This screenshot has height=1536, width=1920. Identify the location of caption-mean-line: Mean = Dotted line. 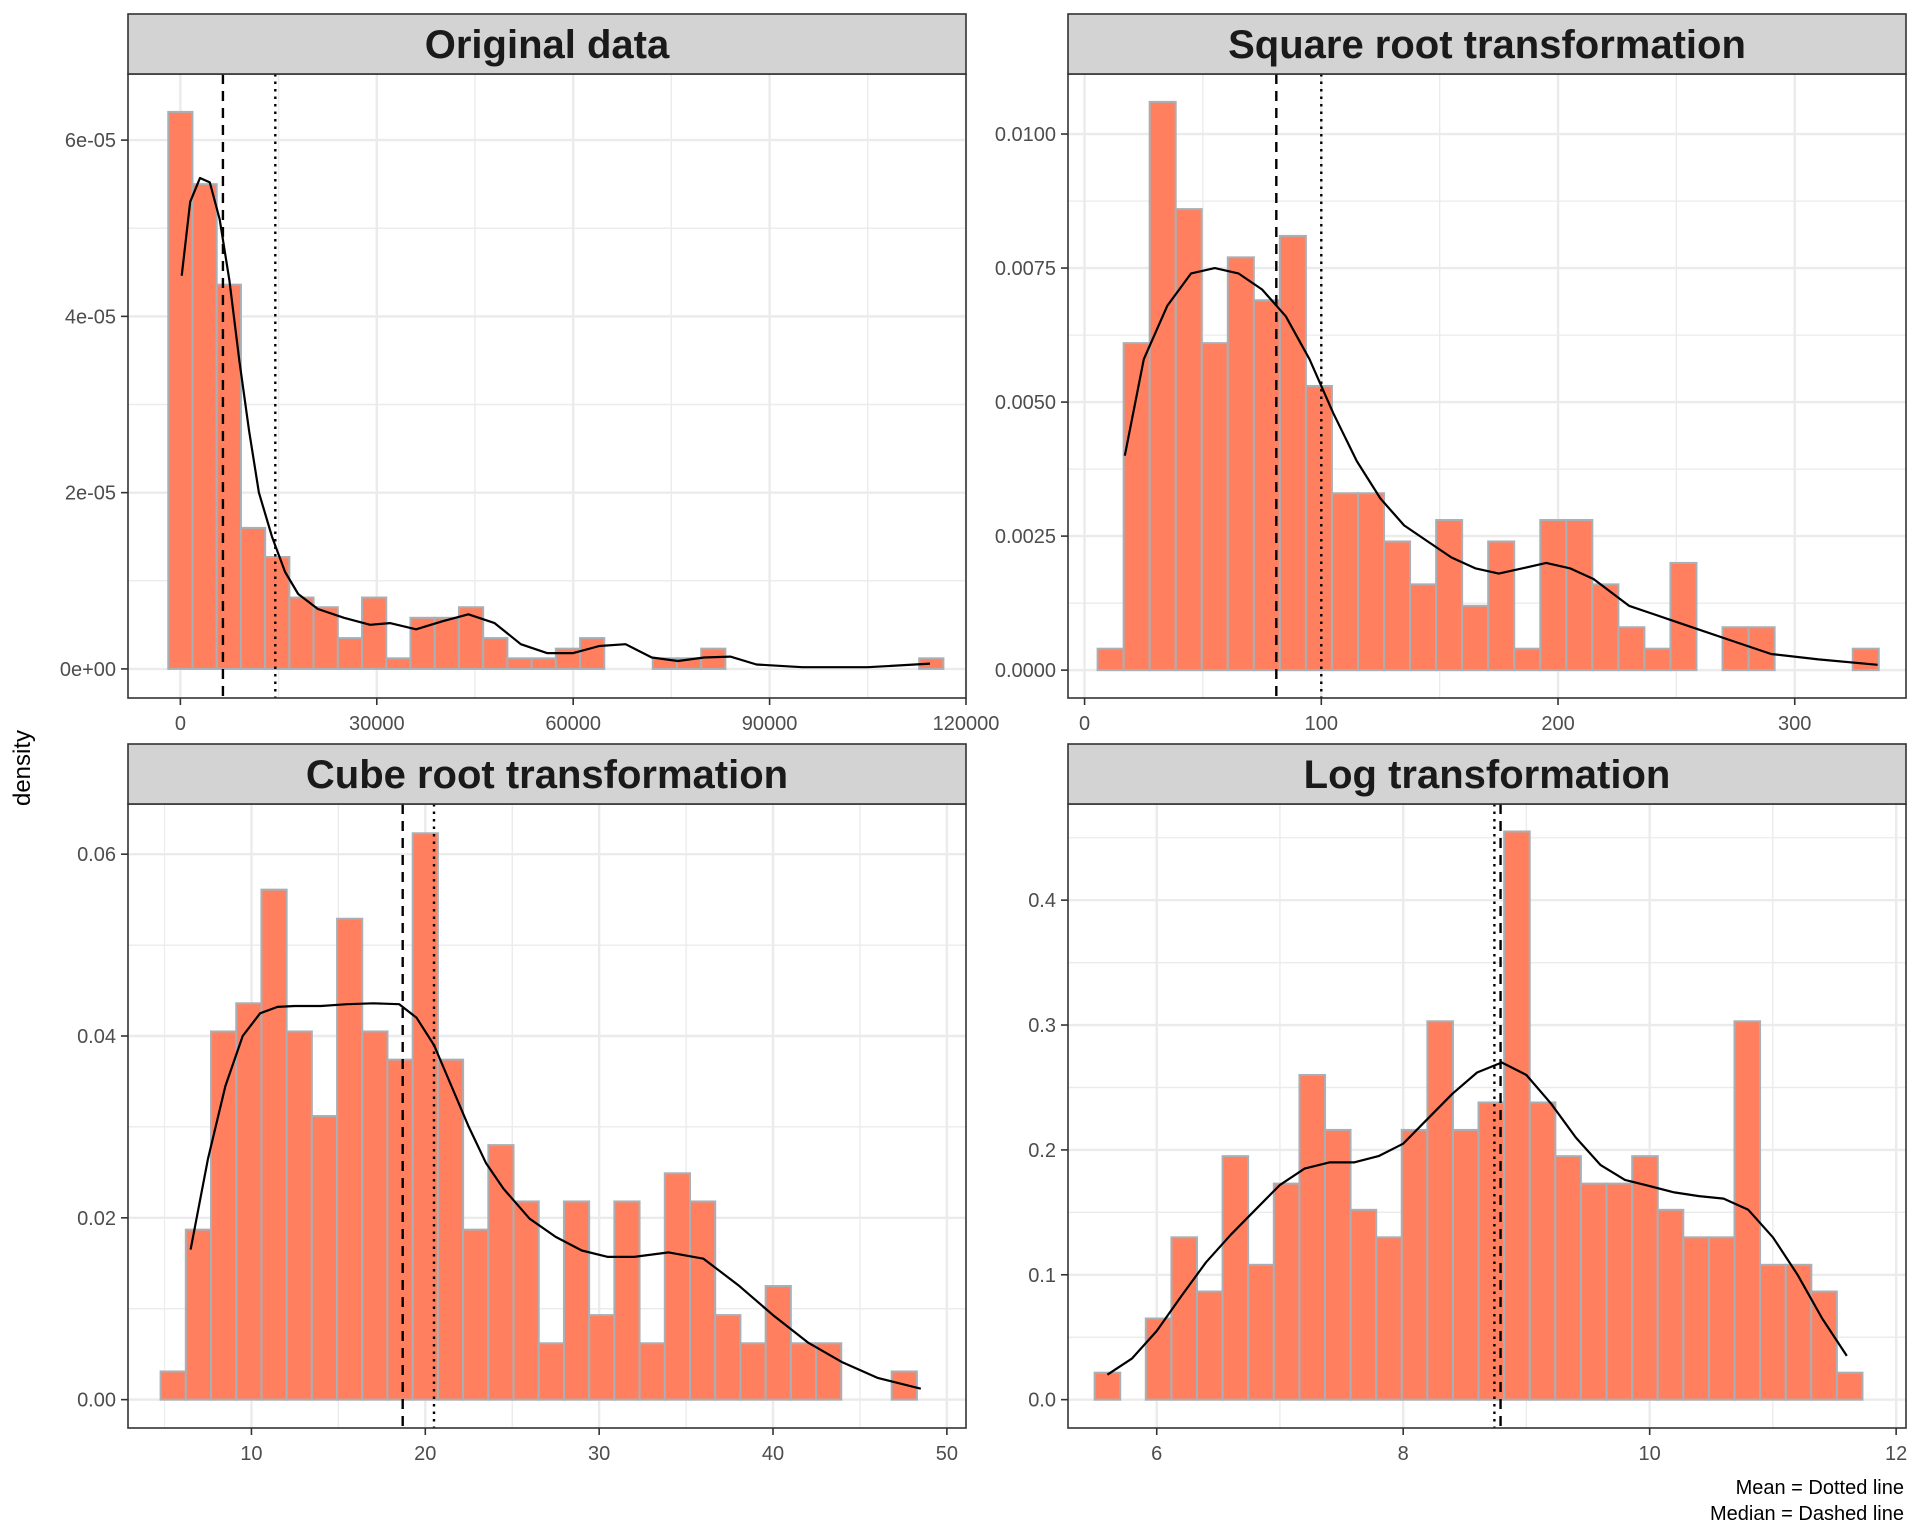
(1820, 1488).